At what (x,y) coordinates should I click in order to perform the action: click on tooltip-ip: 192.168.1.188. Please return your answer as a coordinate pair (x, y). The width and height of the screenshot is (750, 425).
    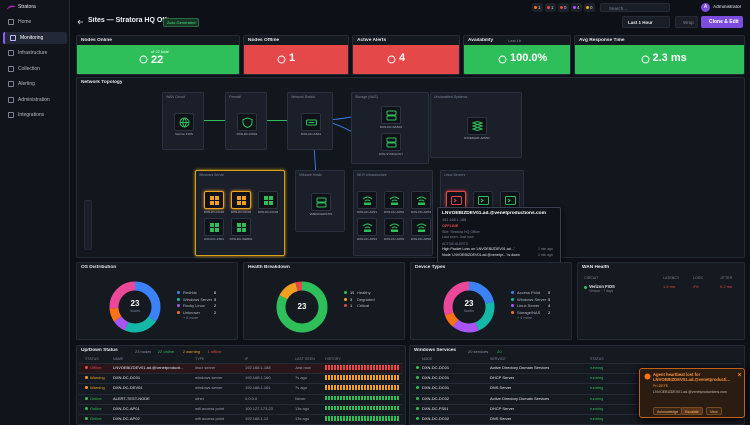
    Looking at the image, I should click on (454, 220).